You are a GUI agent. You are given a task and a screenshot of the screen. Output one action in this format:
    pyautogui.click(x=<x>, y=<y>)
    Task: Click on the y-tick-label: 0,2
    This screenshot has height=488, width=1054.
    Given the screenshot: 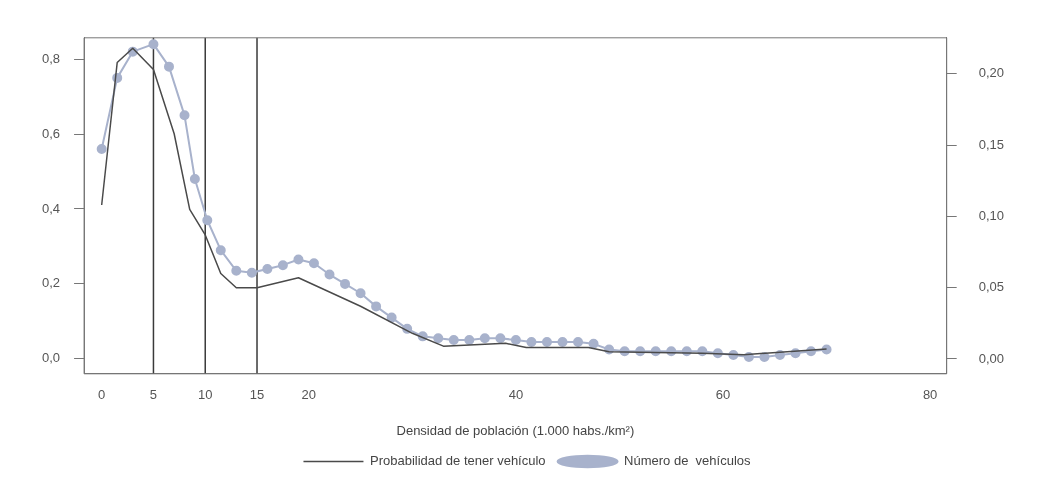 What is the action you would take?
    pyautogui.click(x=51, y=283)
    